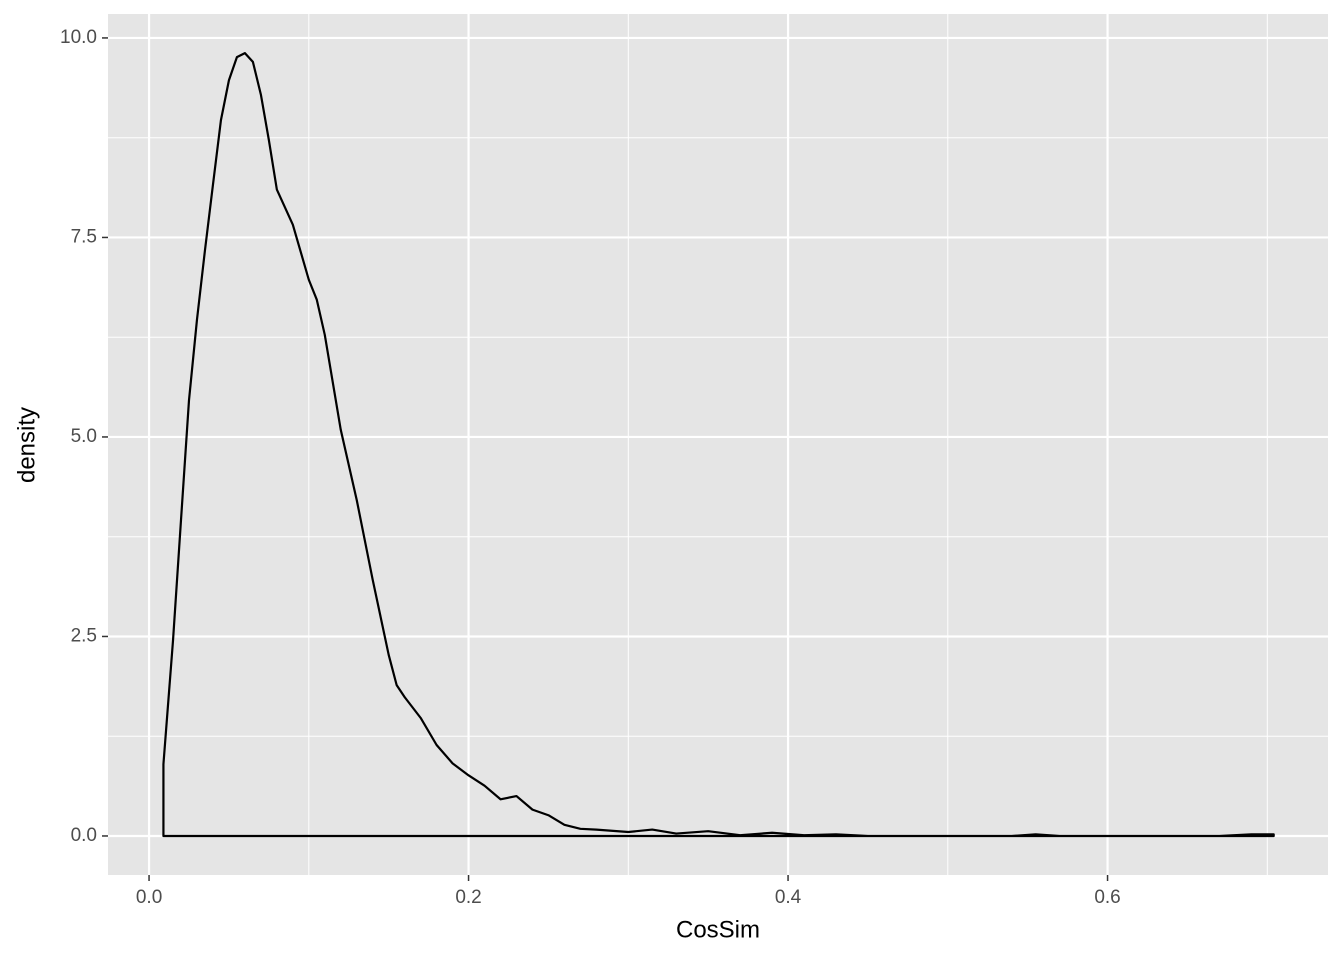 The image size is (1344, 960). Describe the element at coordinates (84, 236) in the screenshot. I see `y-tick-label: 7.5` at that location.